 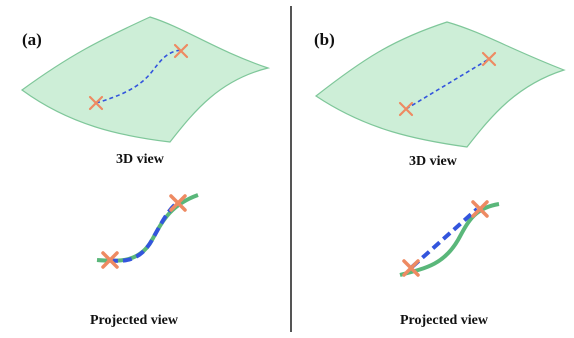 I want to click on caption-projected-view-a: Projected view, so click(x=134, y=320).